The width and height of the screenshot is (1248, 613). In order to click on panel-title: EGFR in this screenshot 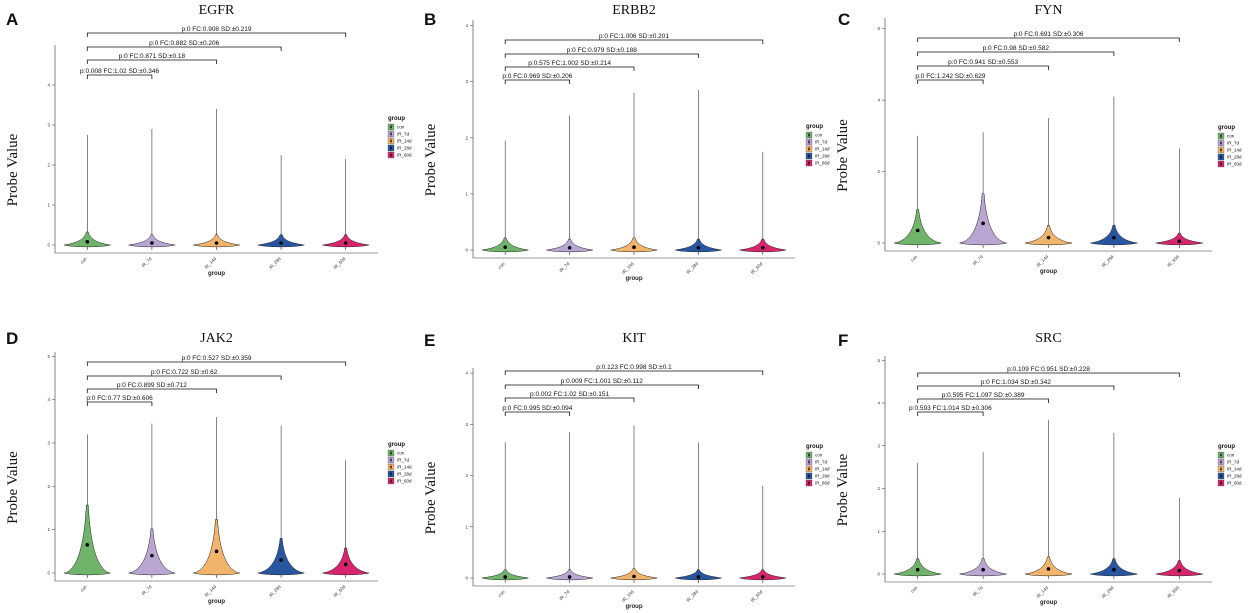, I will do `click(217, 10)`.